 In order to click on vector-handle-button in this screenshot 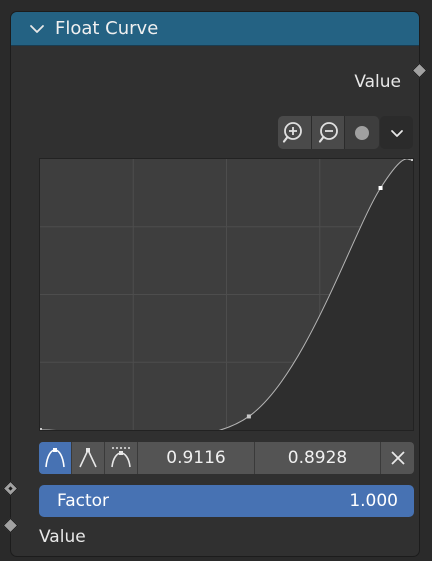, I will do `click(88, 458)`.